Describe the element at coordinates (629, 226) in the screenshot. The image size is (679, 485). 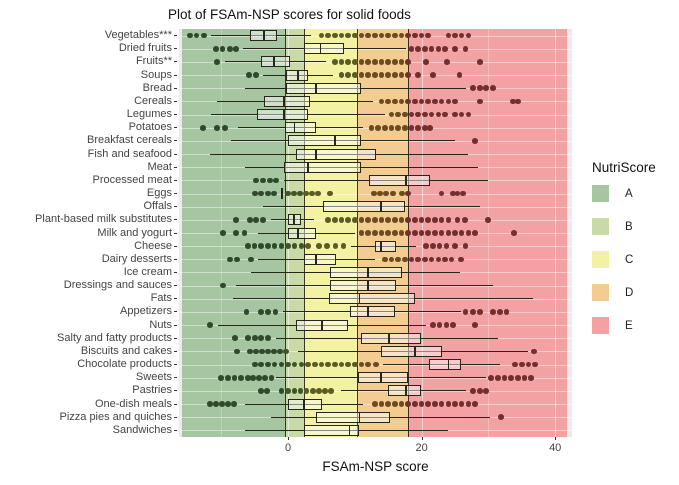
I see `legend-label: B` at that location.